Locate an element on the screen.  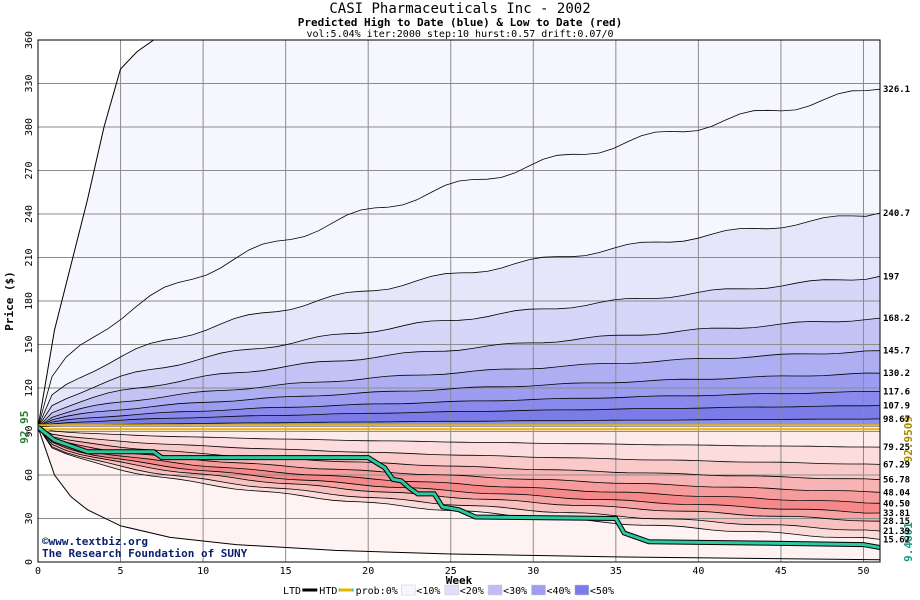
x-tick-label-40: 40 is located at coordinates (698, 571).